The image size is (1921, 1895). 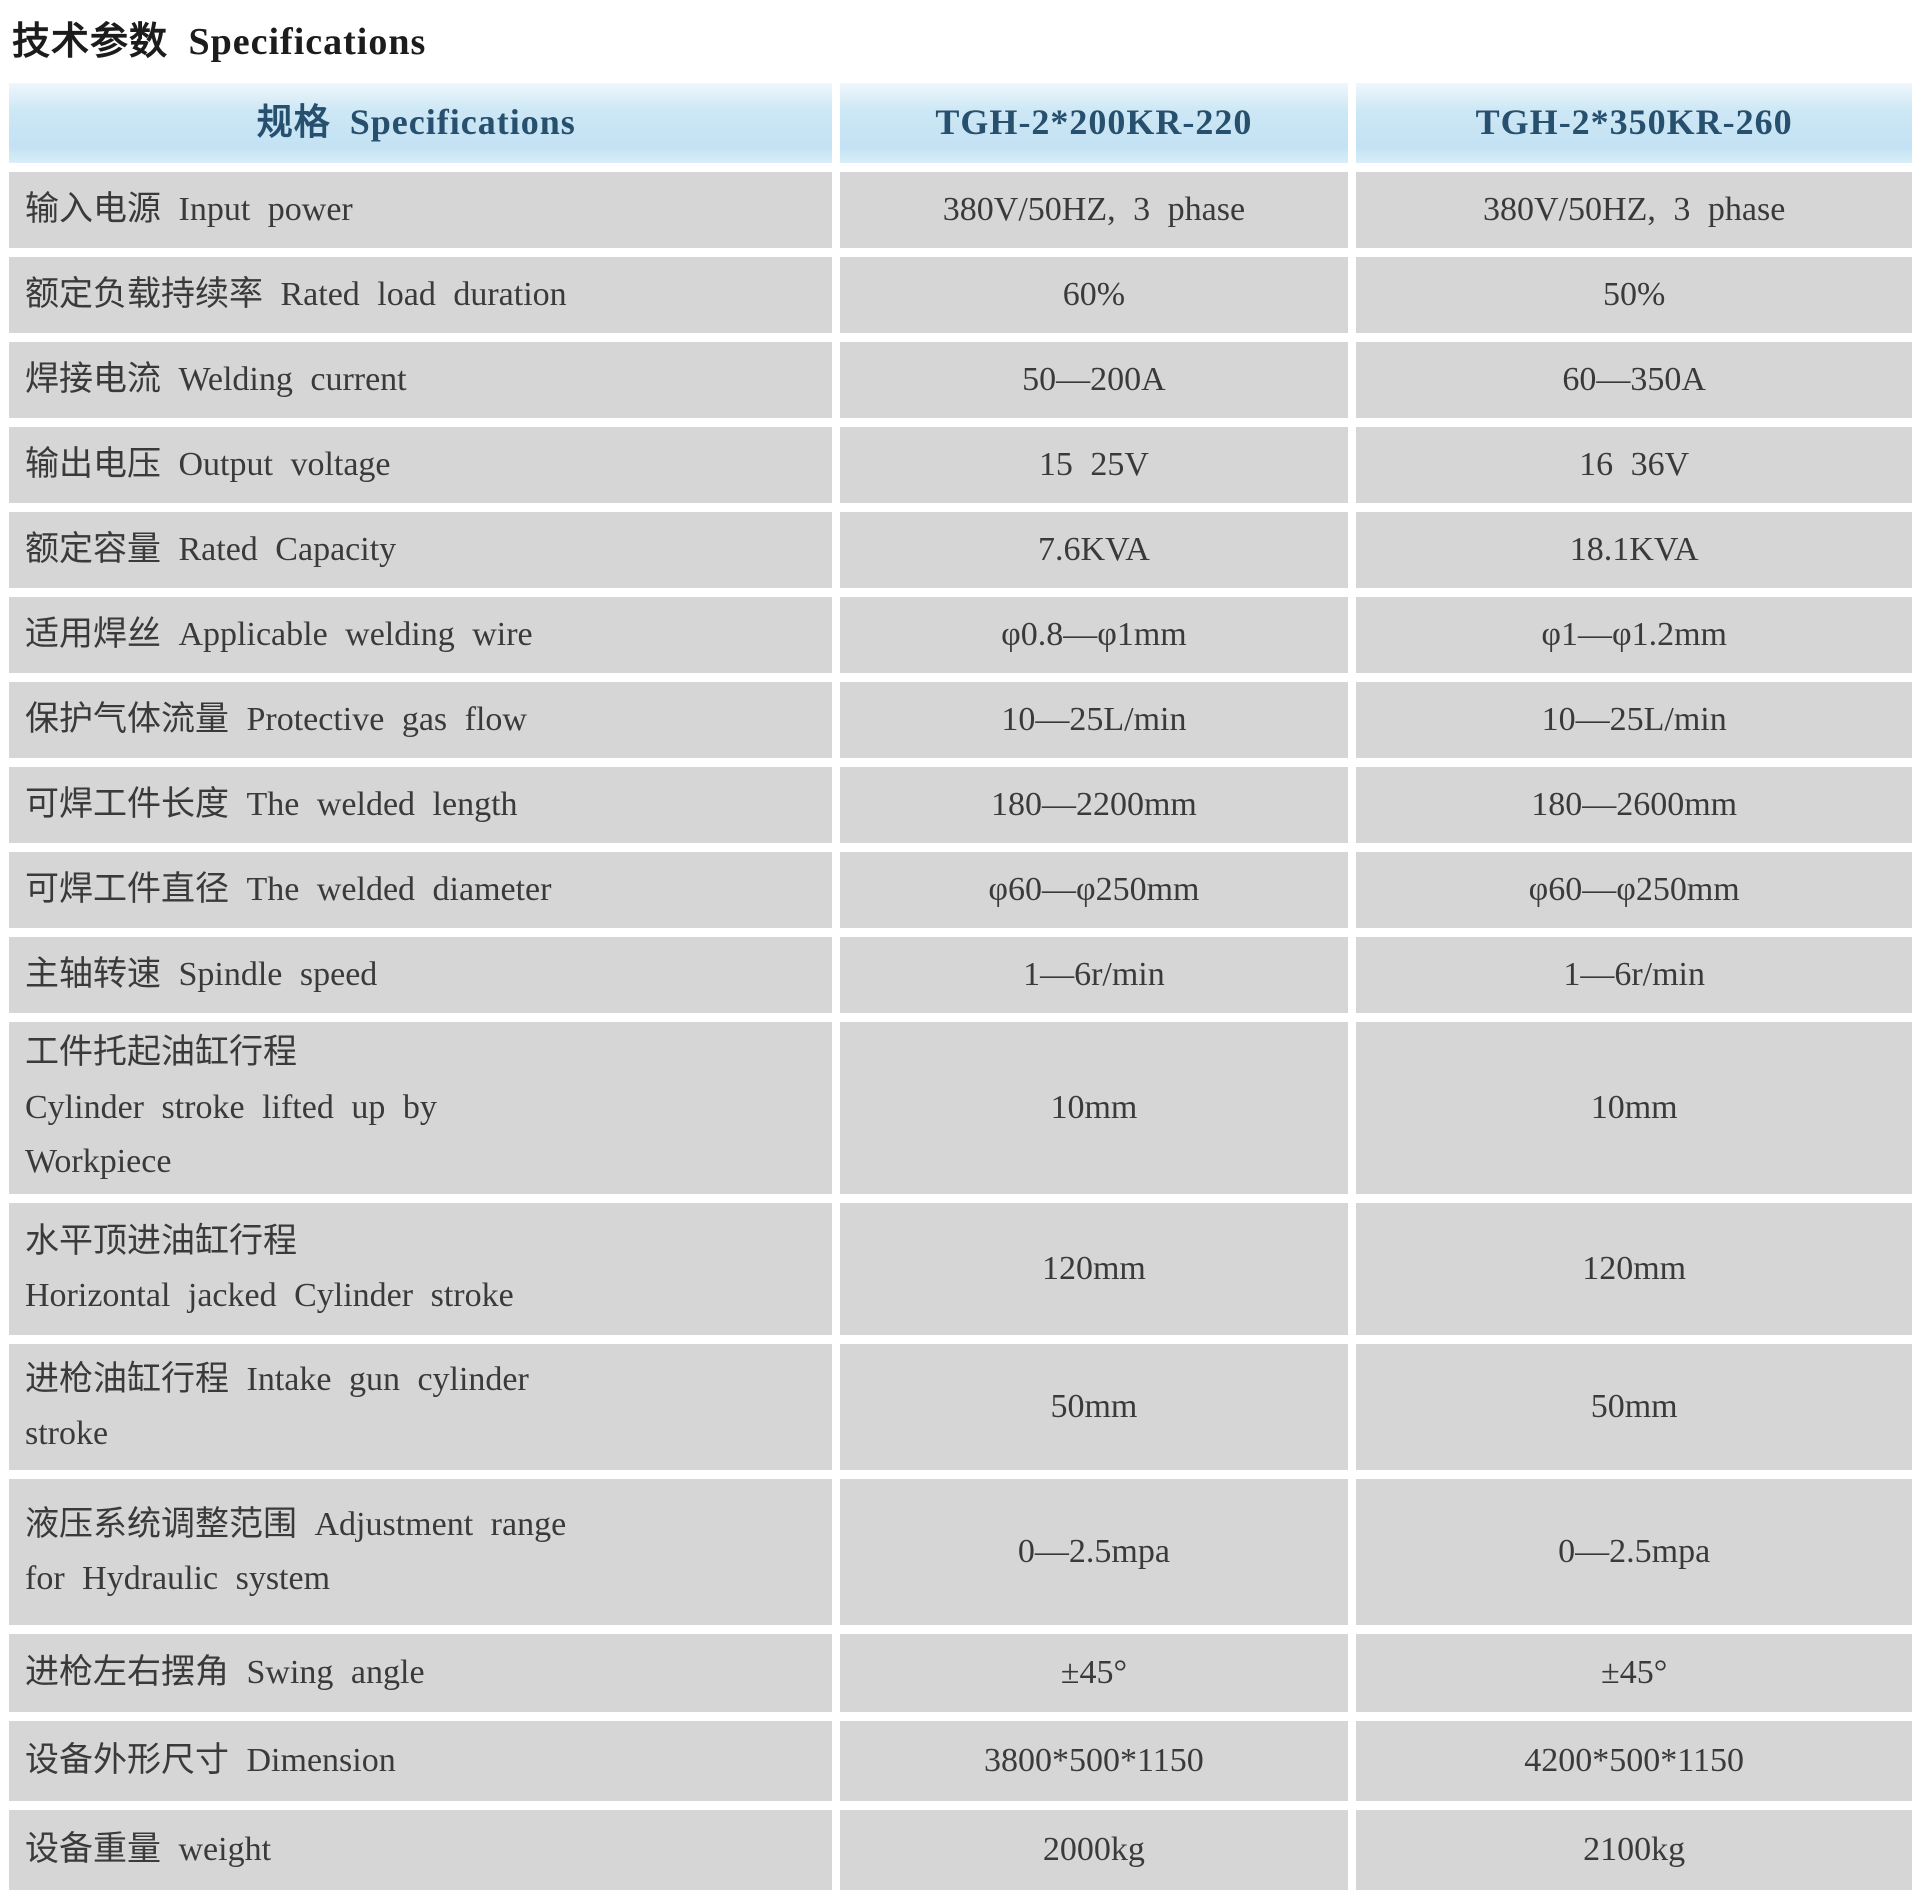 What do you see at coordinates (1634, 1407) in the screenshot?
I see `spec-value-model-2: 50mm` at bounding box center [1634, 1407].